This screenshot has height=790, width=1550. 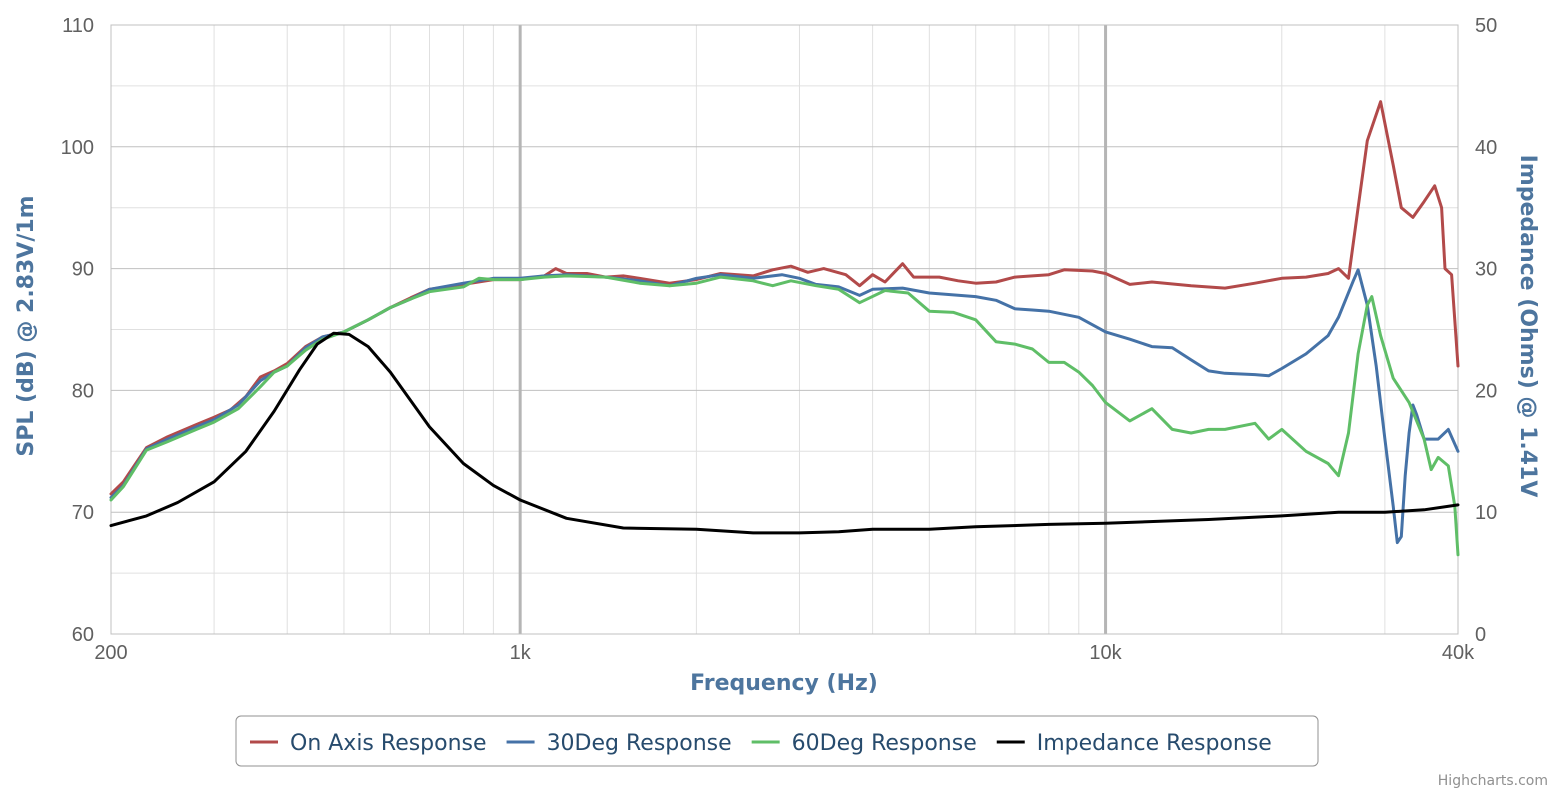 What do you see at coordinates (1458, 653) in the screenshot?
I see `x-tick-label: 40k` at bounding box center [1458, 653].